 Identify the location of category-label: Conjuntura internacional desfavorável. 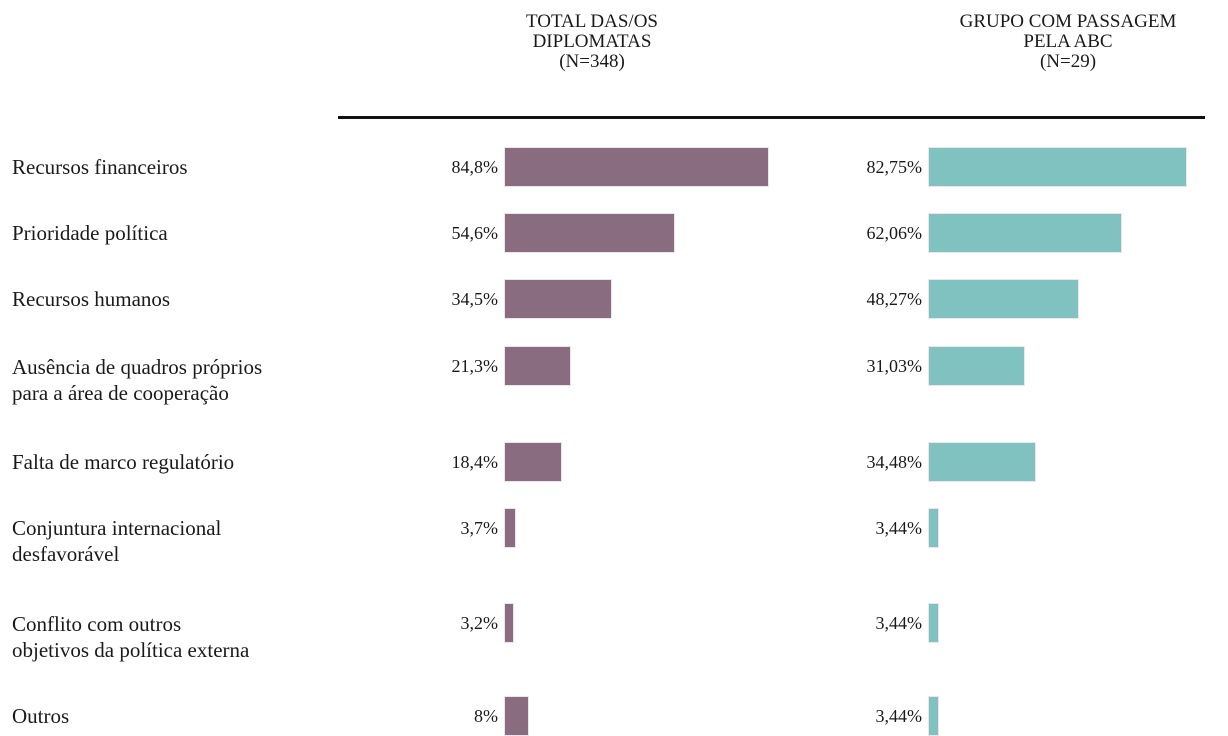
(117, 541).